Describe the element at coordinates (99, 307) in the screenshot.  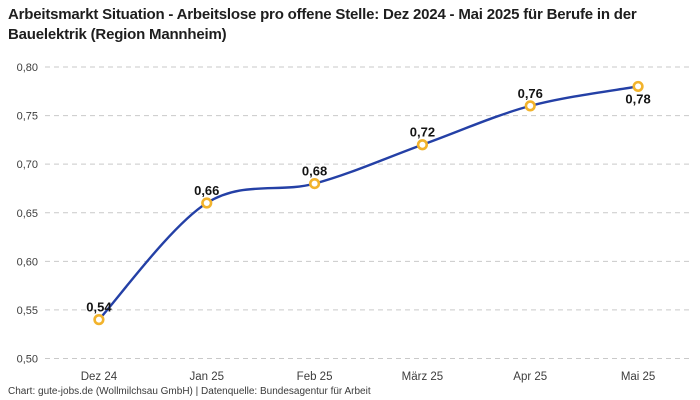
I see `data-point-label: 0,54` at that location.